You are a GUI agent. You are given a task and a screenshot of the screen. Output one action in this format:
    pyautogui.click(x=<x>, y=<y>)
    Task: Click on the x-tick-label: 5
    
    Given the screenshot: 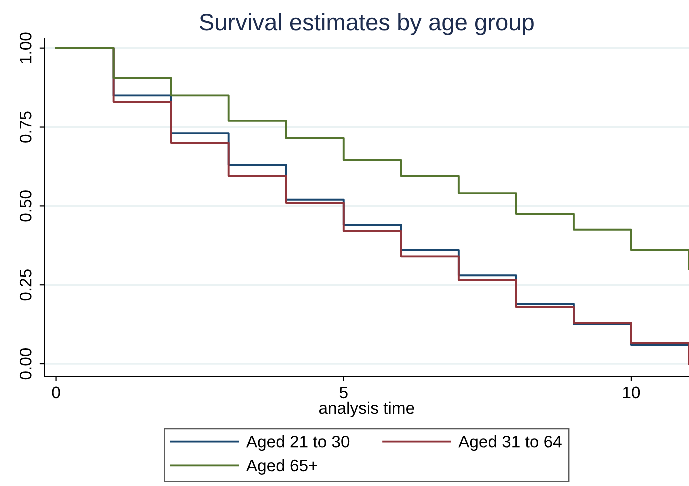 What is the action you would take?
    pyautogui.click(x=344, y=392)
    